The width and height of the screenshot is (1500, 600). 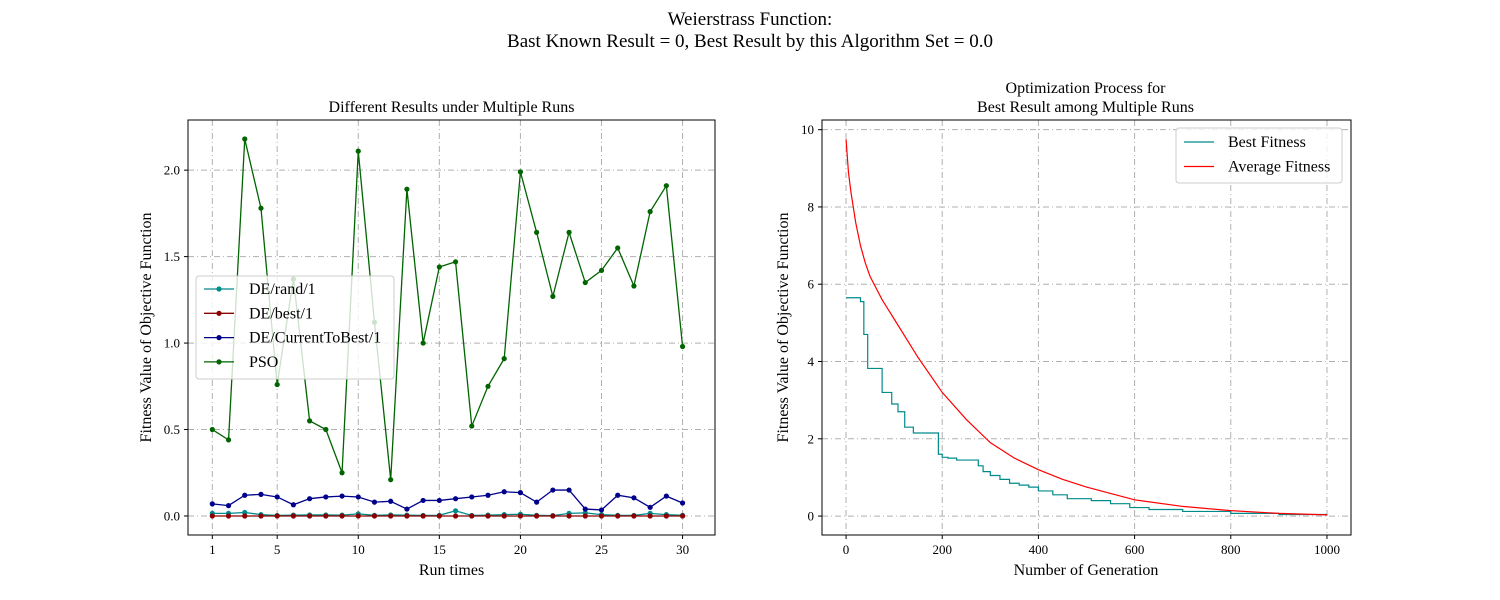 What do you see at coordinates (146, 328) in the screenshot?
I see `left-chart-y-axis-label: Fitness Value of Objective Function` at bounding box center [146, 328].